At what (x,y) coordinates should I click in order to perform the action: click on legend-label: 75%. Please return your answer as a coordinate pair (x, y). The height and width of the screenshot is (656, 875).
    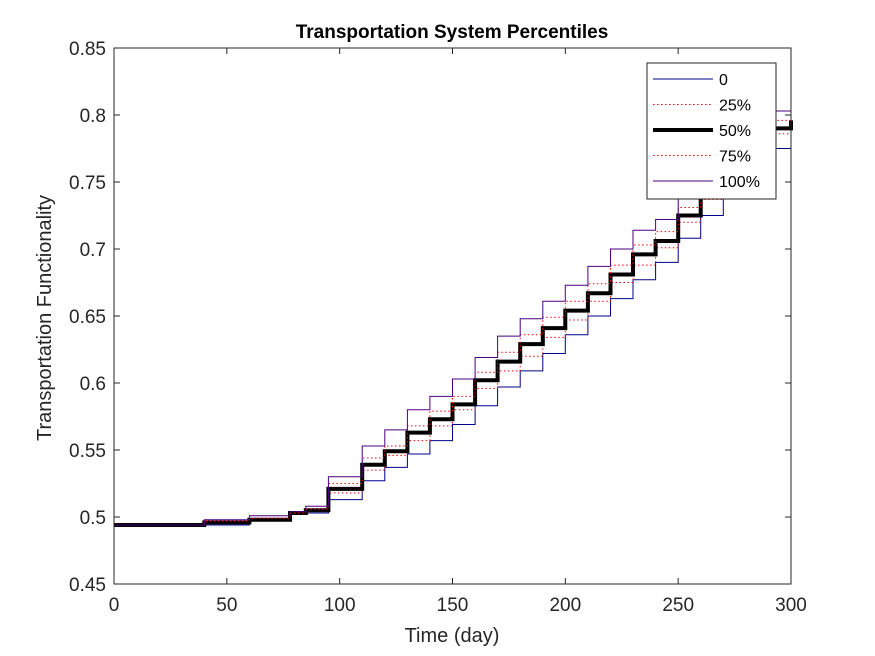
    Looking at the image, I should click on (735, 157).